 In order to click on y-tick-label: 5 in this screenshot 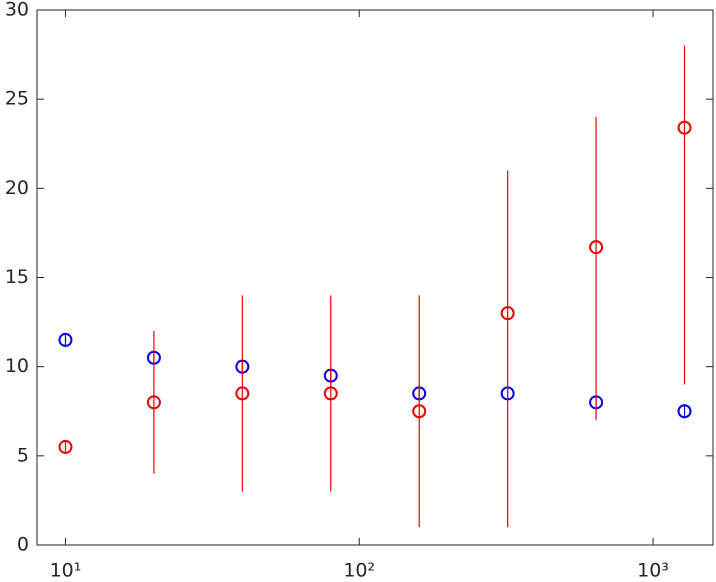, I will do `click(23, 455)`.